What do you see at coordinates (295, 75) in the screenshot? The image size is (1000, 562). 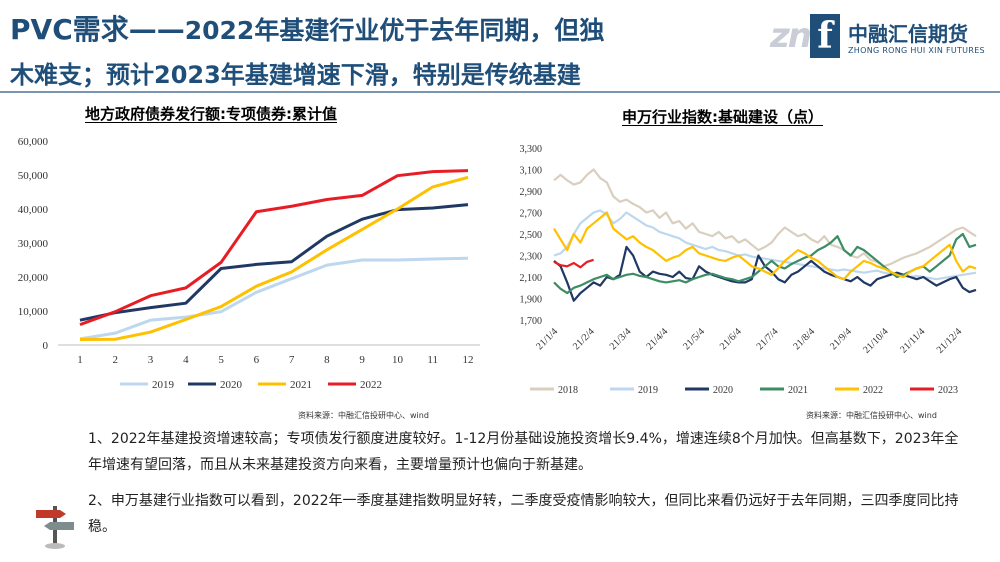 I see `slide-title-line2: 木难支；预计2023年基建增速下滑，特别是传统基建` at bounding box center [295, 75].